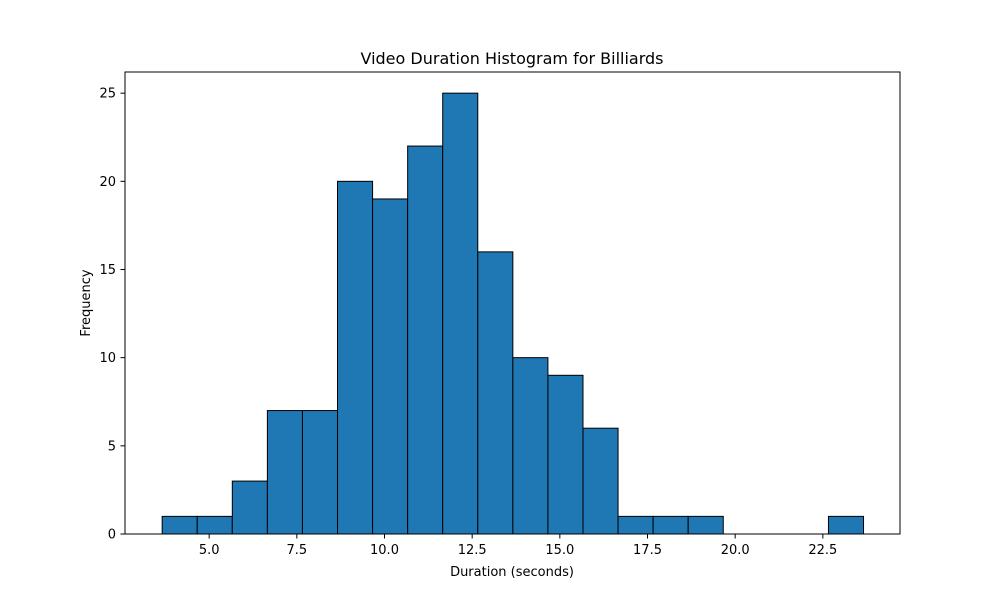 This screenshot has width=1000, height=600. I want to click on x-axis-ticks: 5.0 7.5 10.0 12.5 15.0 17.5 20.0 22.5, so click(518, 546).